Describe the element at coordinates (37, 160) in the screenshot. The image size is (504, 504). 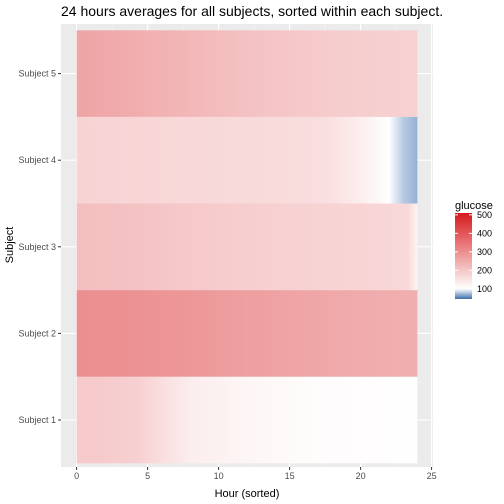
I see `y-tick-label: Subject 4` at that location.